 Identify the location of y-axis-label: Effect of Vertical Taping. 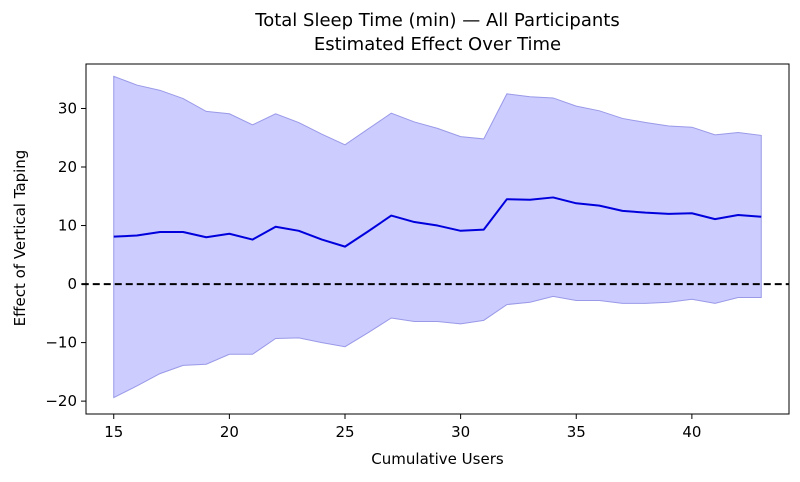
(20, 238).